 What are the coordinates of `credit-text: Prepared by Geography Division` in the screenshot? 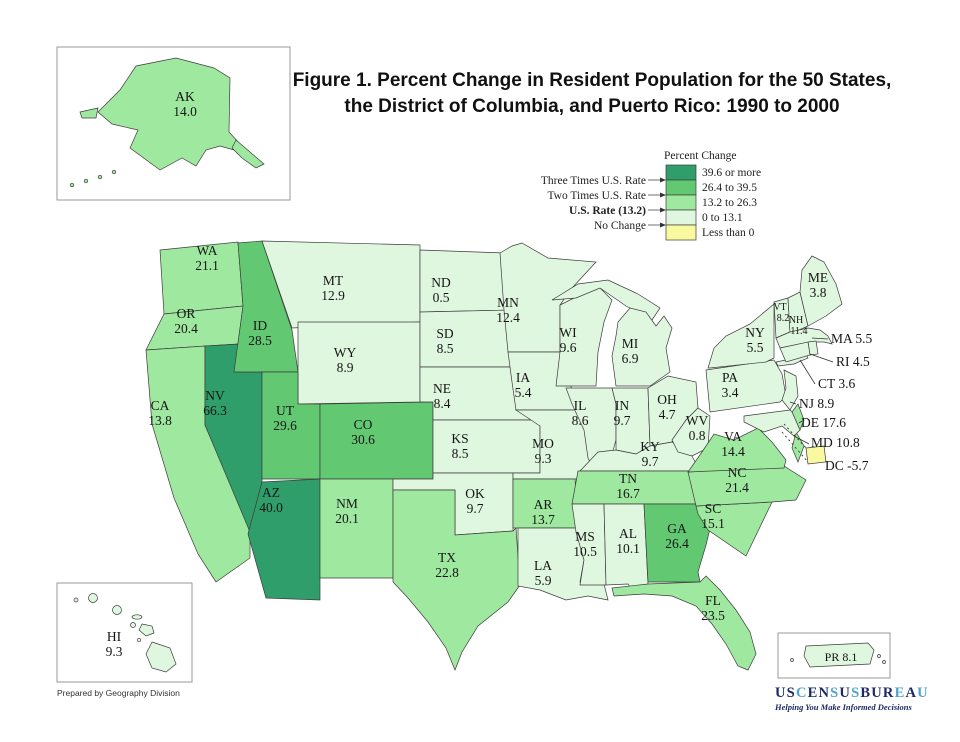 It's located at (118, 693).